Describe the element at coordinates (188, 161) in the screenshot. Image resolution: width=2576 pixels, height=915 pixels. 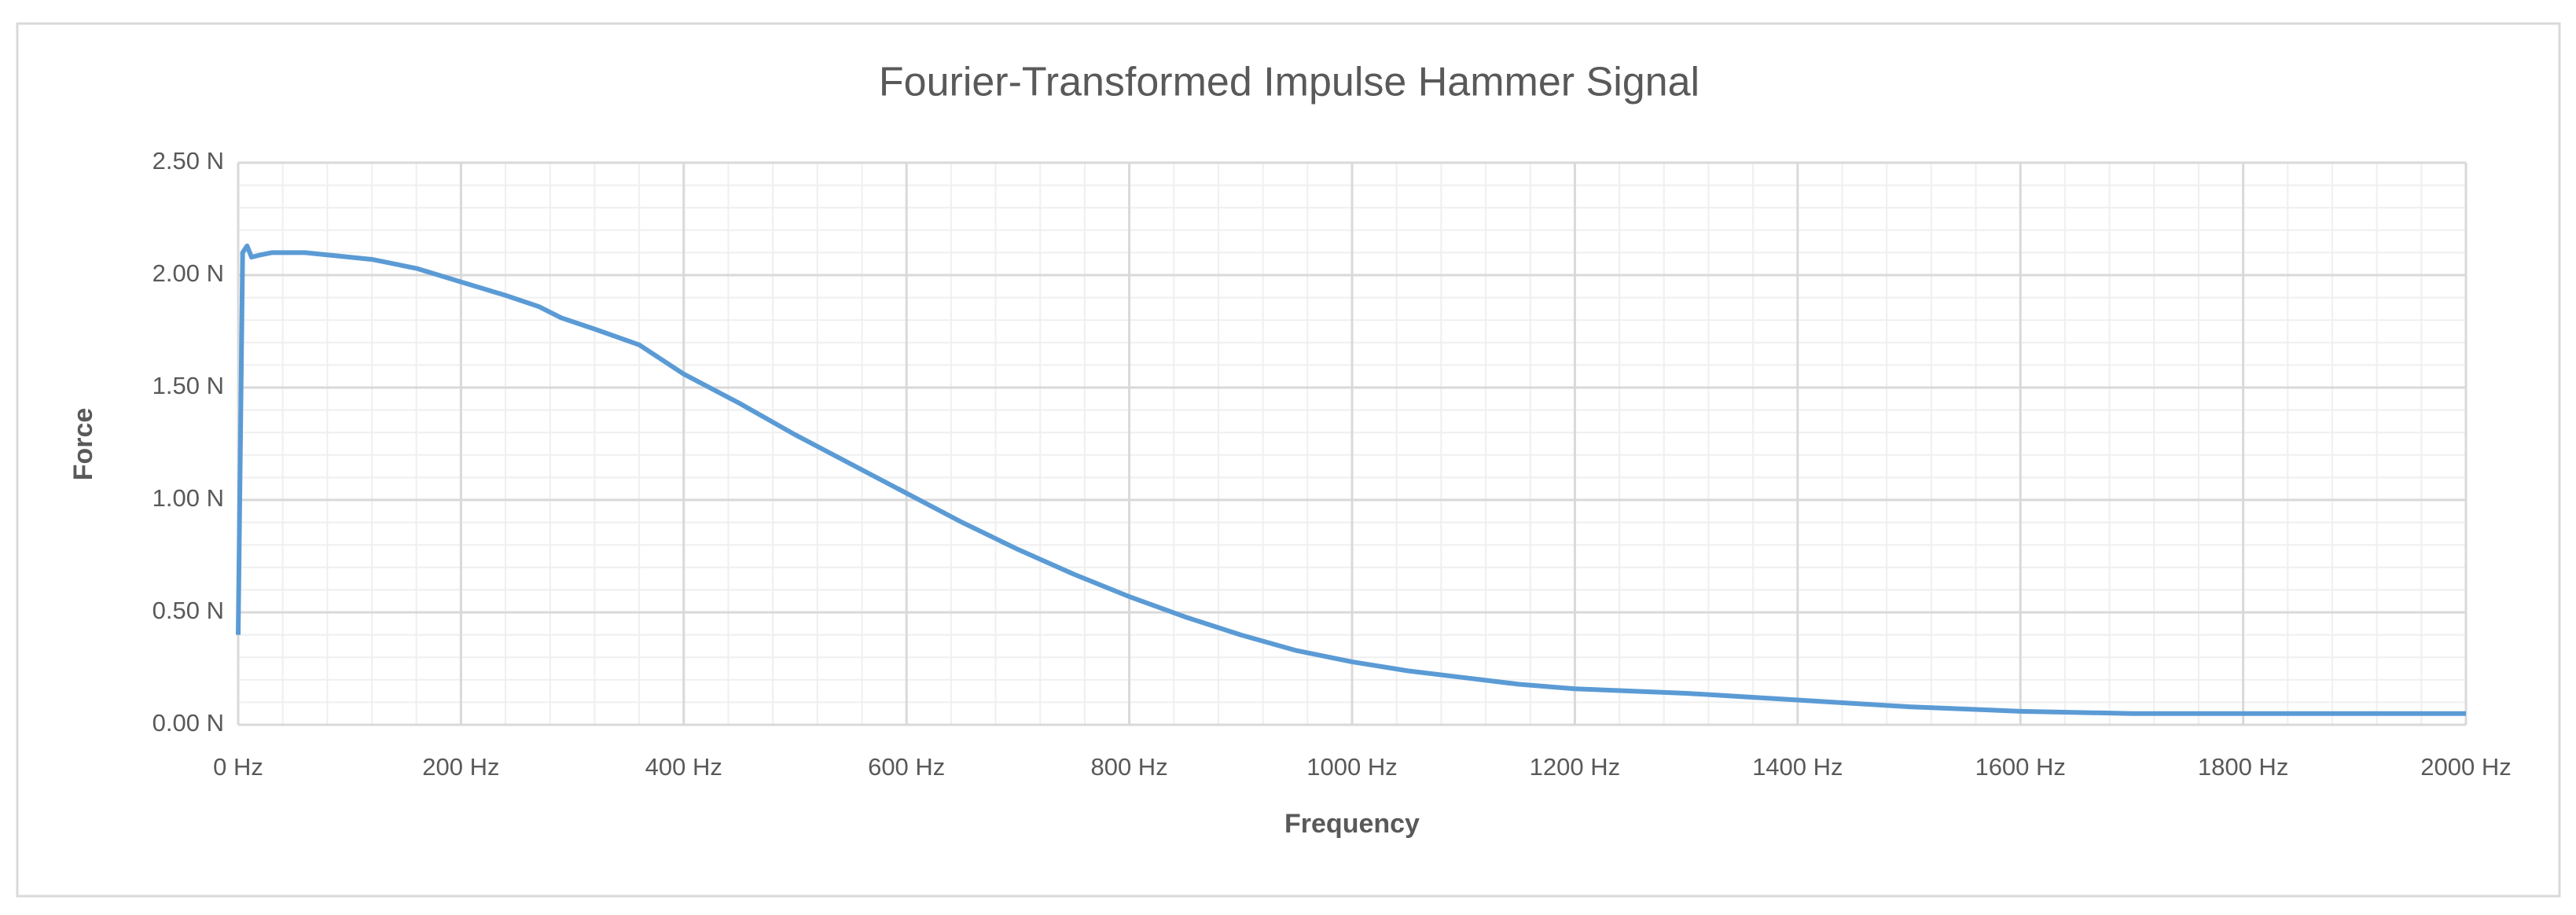
I see `y-tick-label: 2.50 N` at that location.